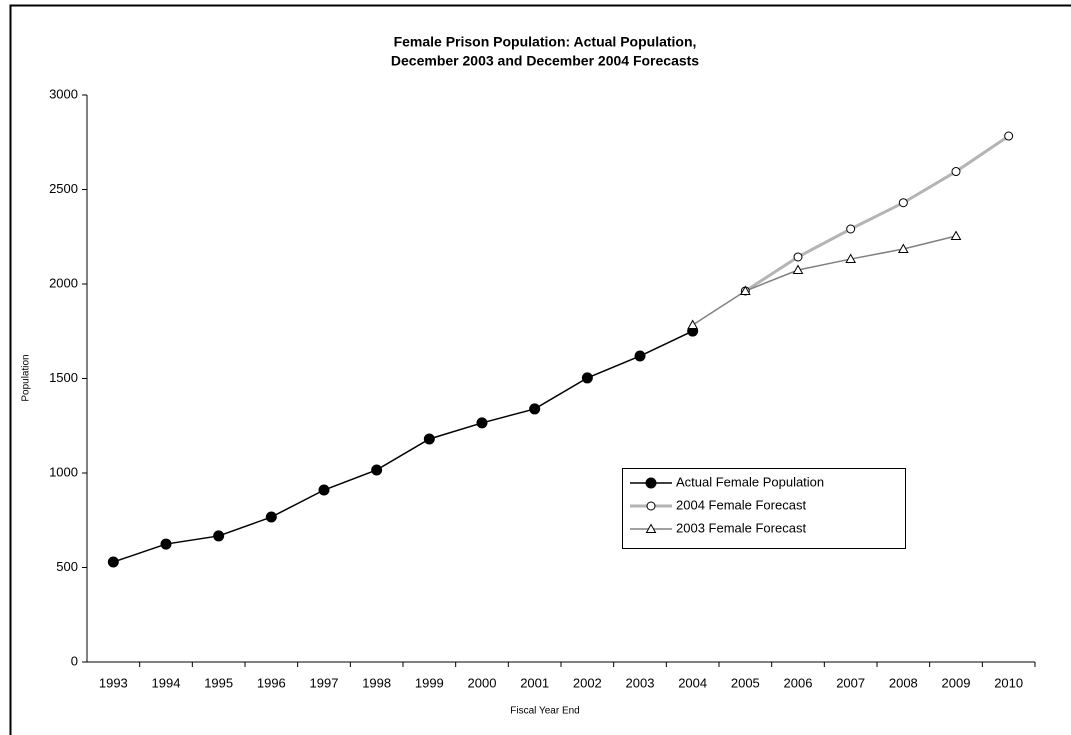 The image size is (1071, 735). I want to click on x-tick-label: 2001, so click(534, 682).